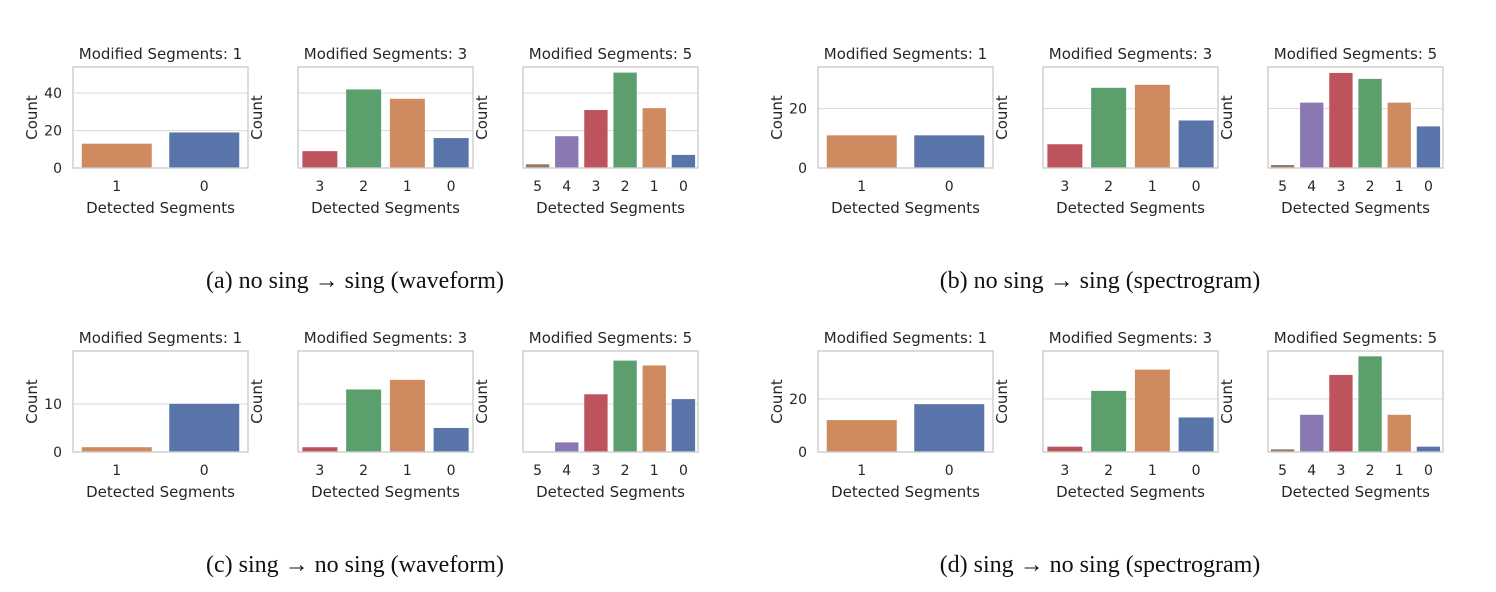 The image size is (1496, 592). I want to click on caption-a: (a) no sing → sing (waveform), so click(355, 281).